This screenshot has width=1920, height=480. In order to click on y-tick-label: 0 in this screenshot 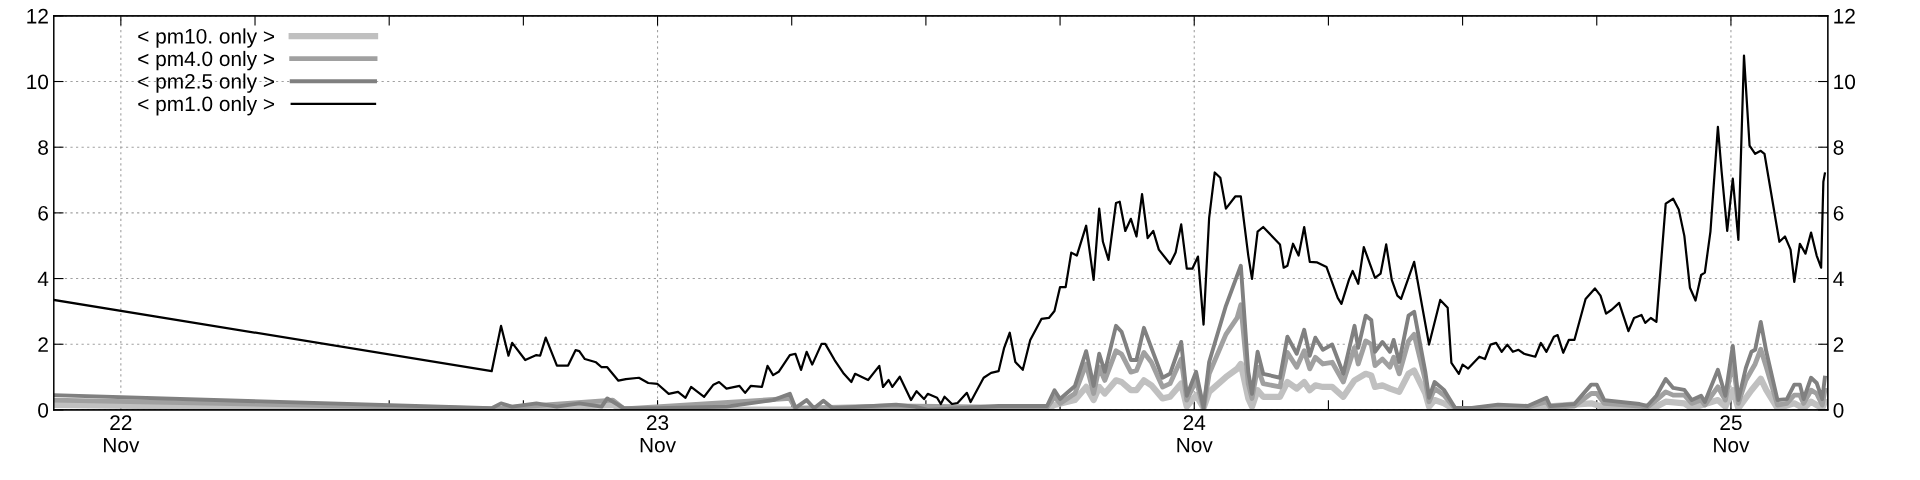, I will do `click(43, 410)`.